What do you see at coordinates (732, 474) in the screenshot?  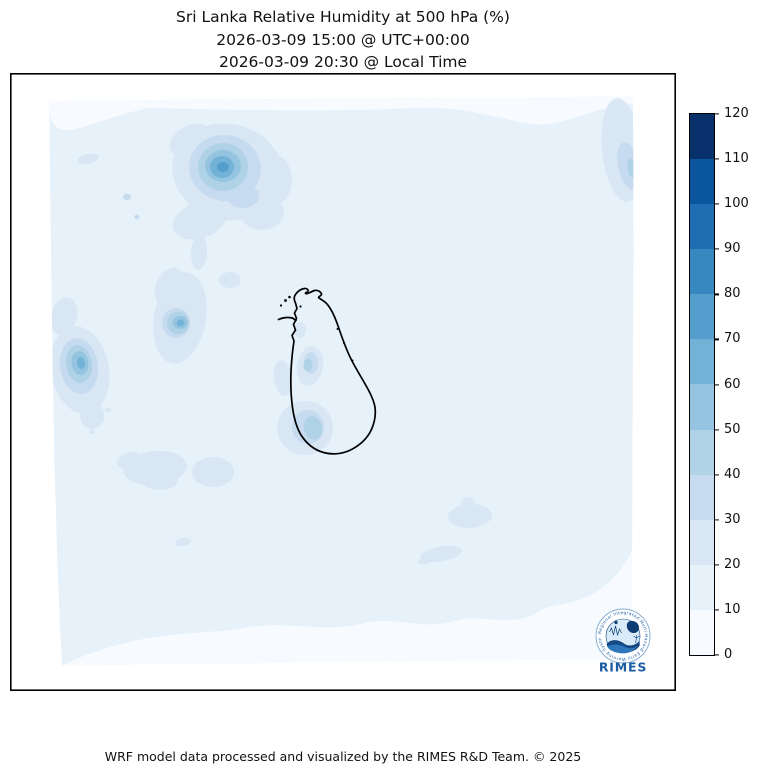 I see `colorbar-tick-label: 40` at bounding box center [732, 474].